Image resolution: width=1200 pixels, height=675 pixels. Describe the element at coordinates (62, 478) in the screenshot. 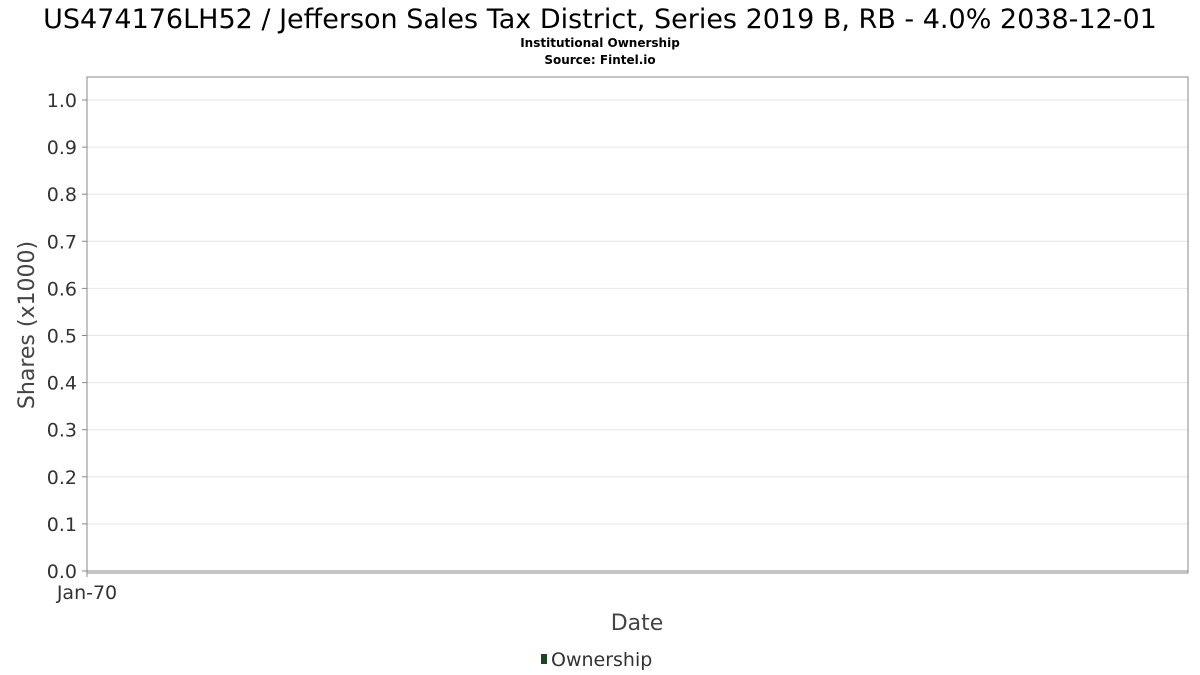

I see `y-tick-label: 0.2` at that location.